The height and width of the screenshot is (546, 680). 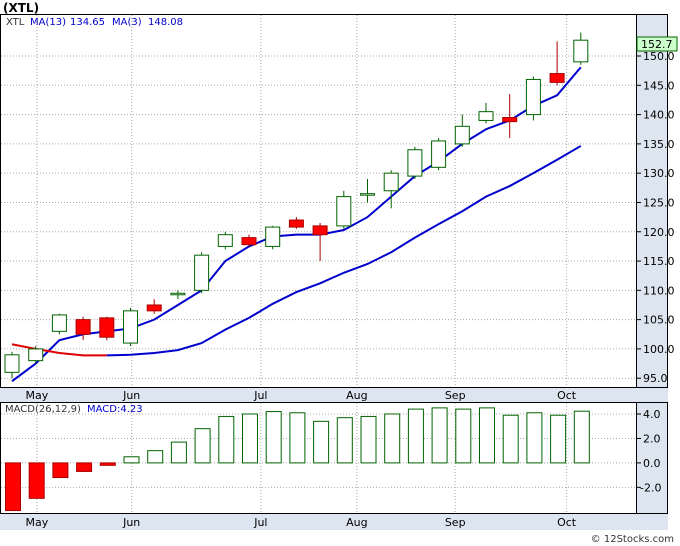 What do you see at coordinates (455, 522) in the screenshot?
I see `macd-date-label: Sep` at bounding box center [455, 522].